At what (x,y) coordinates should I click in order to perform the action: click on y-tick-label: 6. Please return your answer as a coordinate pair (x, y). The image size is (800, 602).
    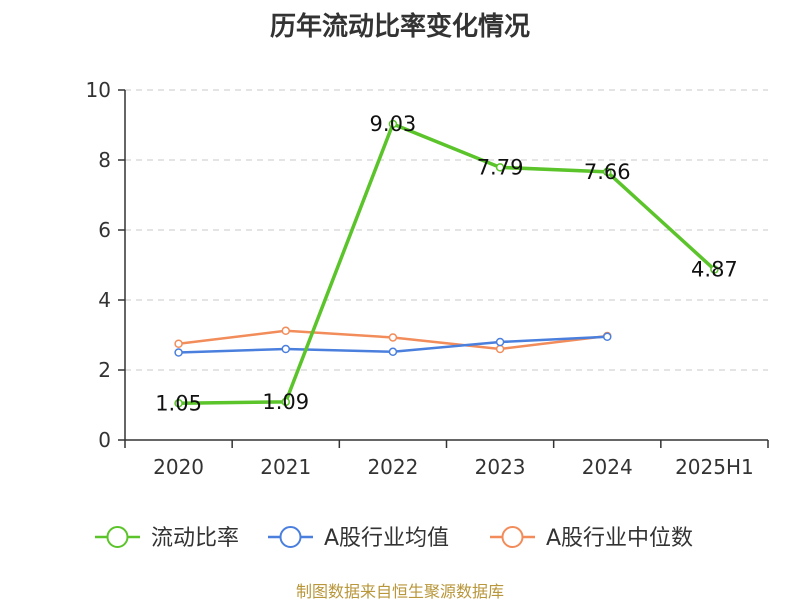
    Looking at the image, I should click on (104, 230).